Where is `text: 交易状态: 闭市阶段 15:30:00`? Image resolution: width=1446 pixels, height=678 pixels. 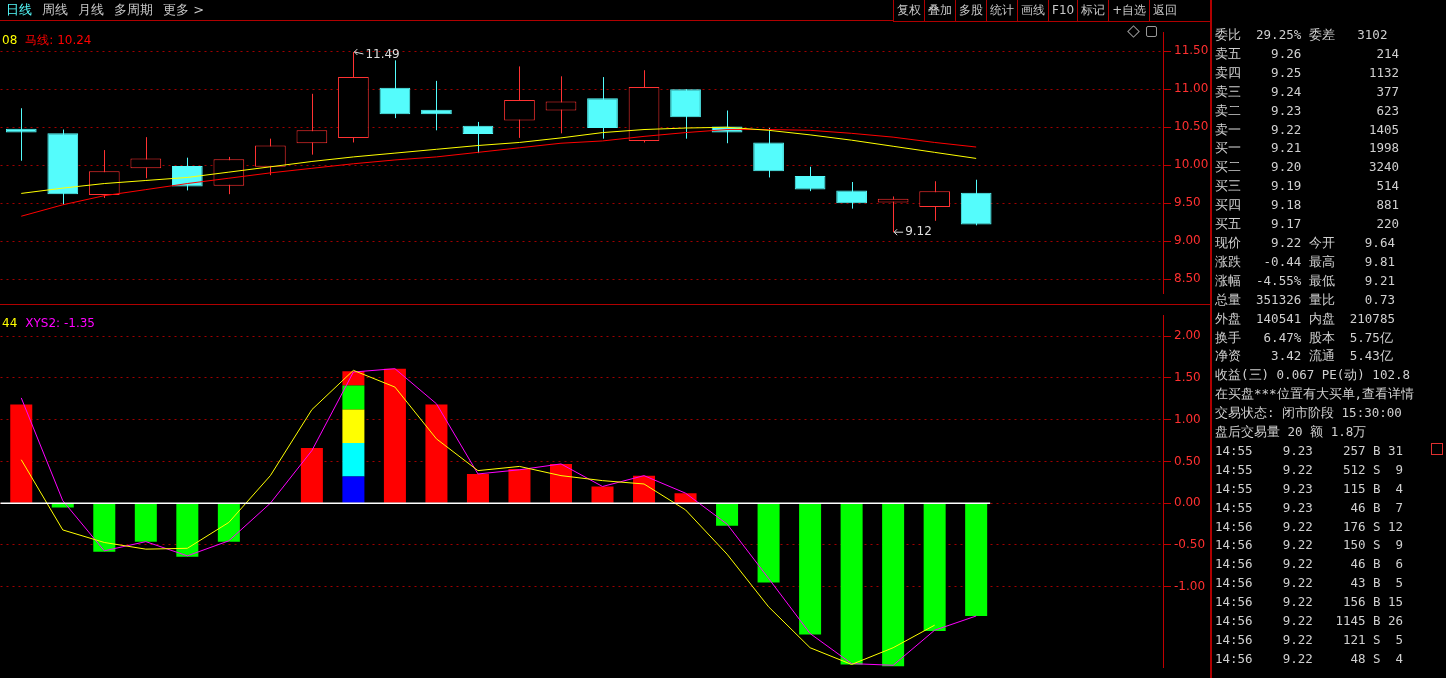
text: 交易状态: 闭市阶段 15:30:00 is located at coordinates (1308, 413).